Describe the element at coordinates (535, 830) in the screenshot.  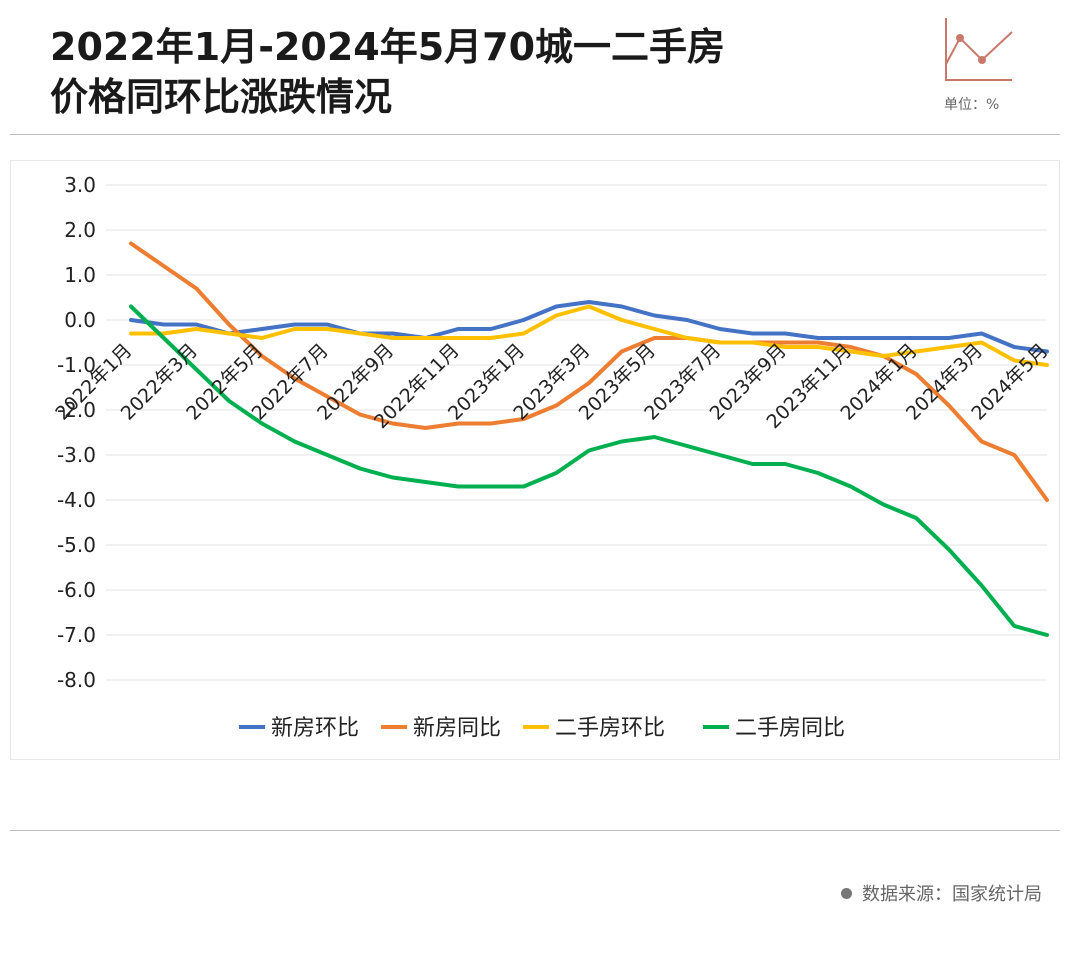
I see `bottom-divider` at that location.